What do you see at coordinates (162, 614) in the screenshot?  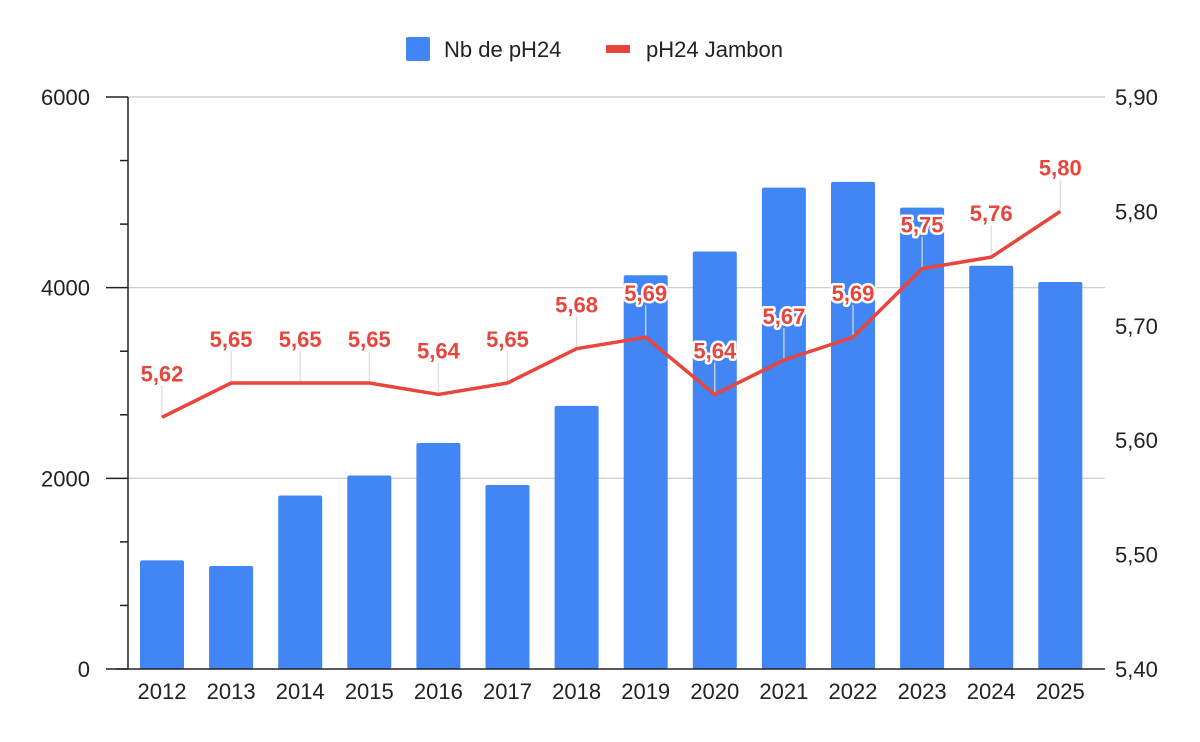 I see `bar-2012` at bounding box center [162, 614].